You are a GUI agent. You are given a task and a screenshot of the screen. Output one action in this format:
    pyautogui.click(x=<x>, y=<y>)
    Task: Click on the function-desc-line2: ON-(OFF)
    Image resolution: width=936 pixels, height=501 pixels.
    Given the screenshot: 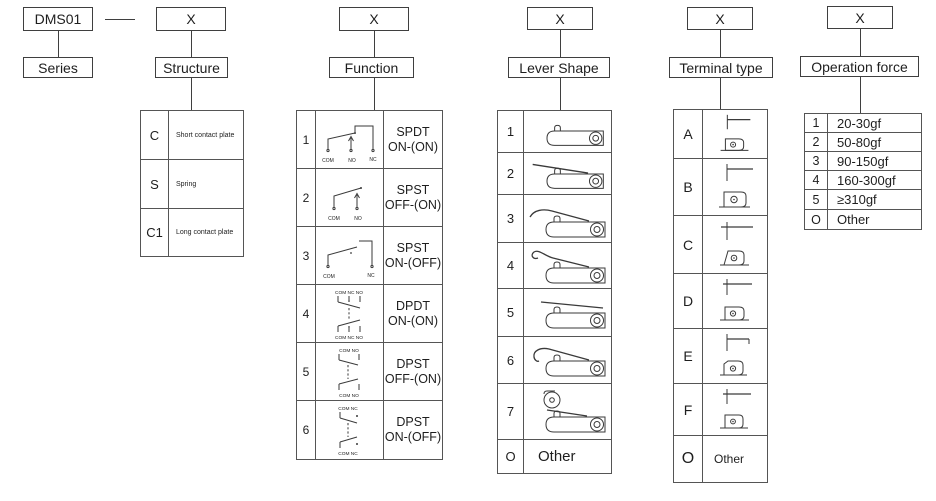 What is the action you would take?
    pyautogui.click(x=413, y=262)
    